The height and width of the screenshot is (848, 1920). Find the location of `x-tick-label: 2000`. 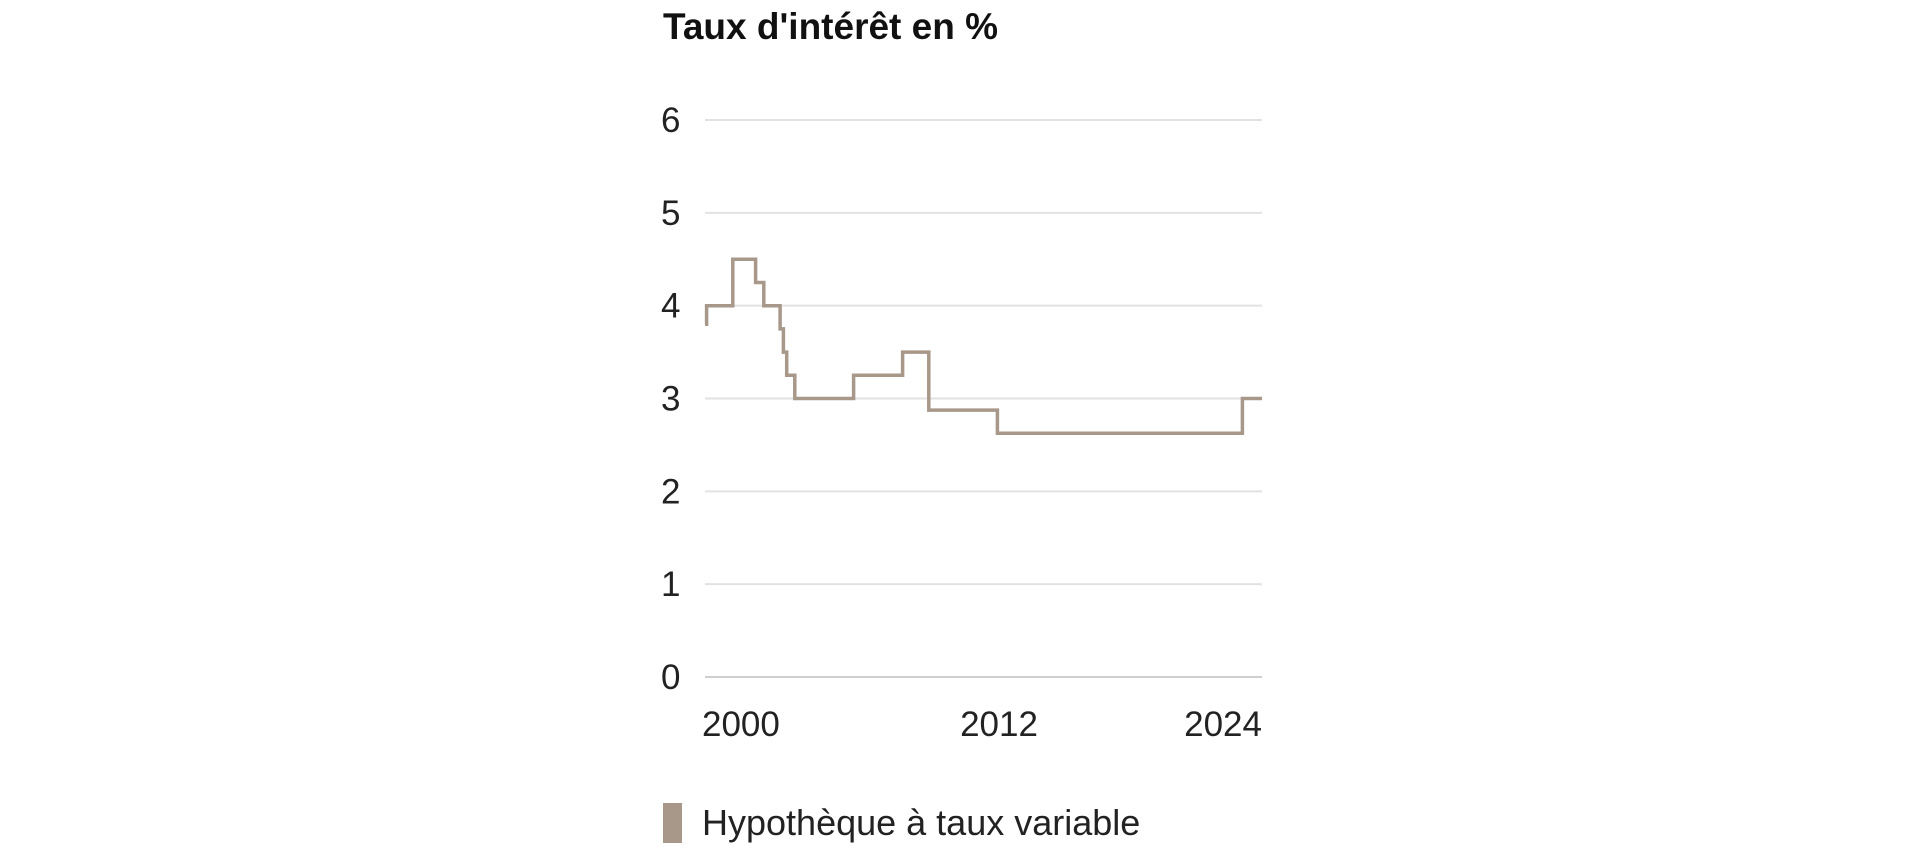

x-tick-label: 2000 is located at coordinates (741, 724).